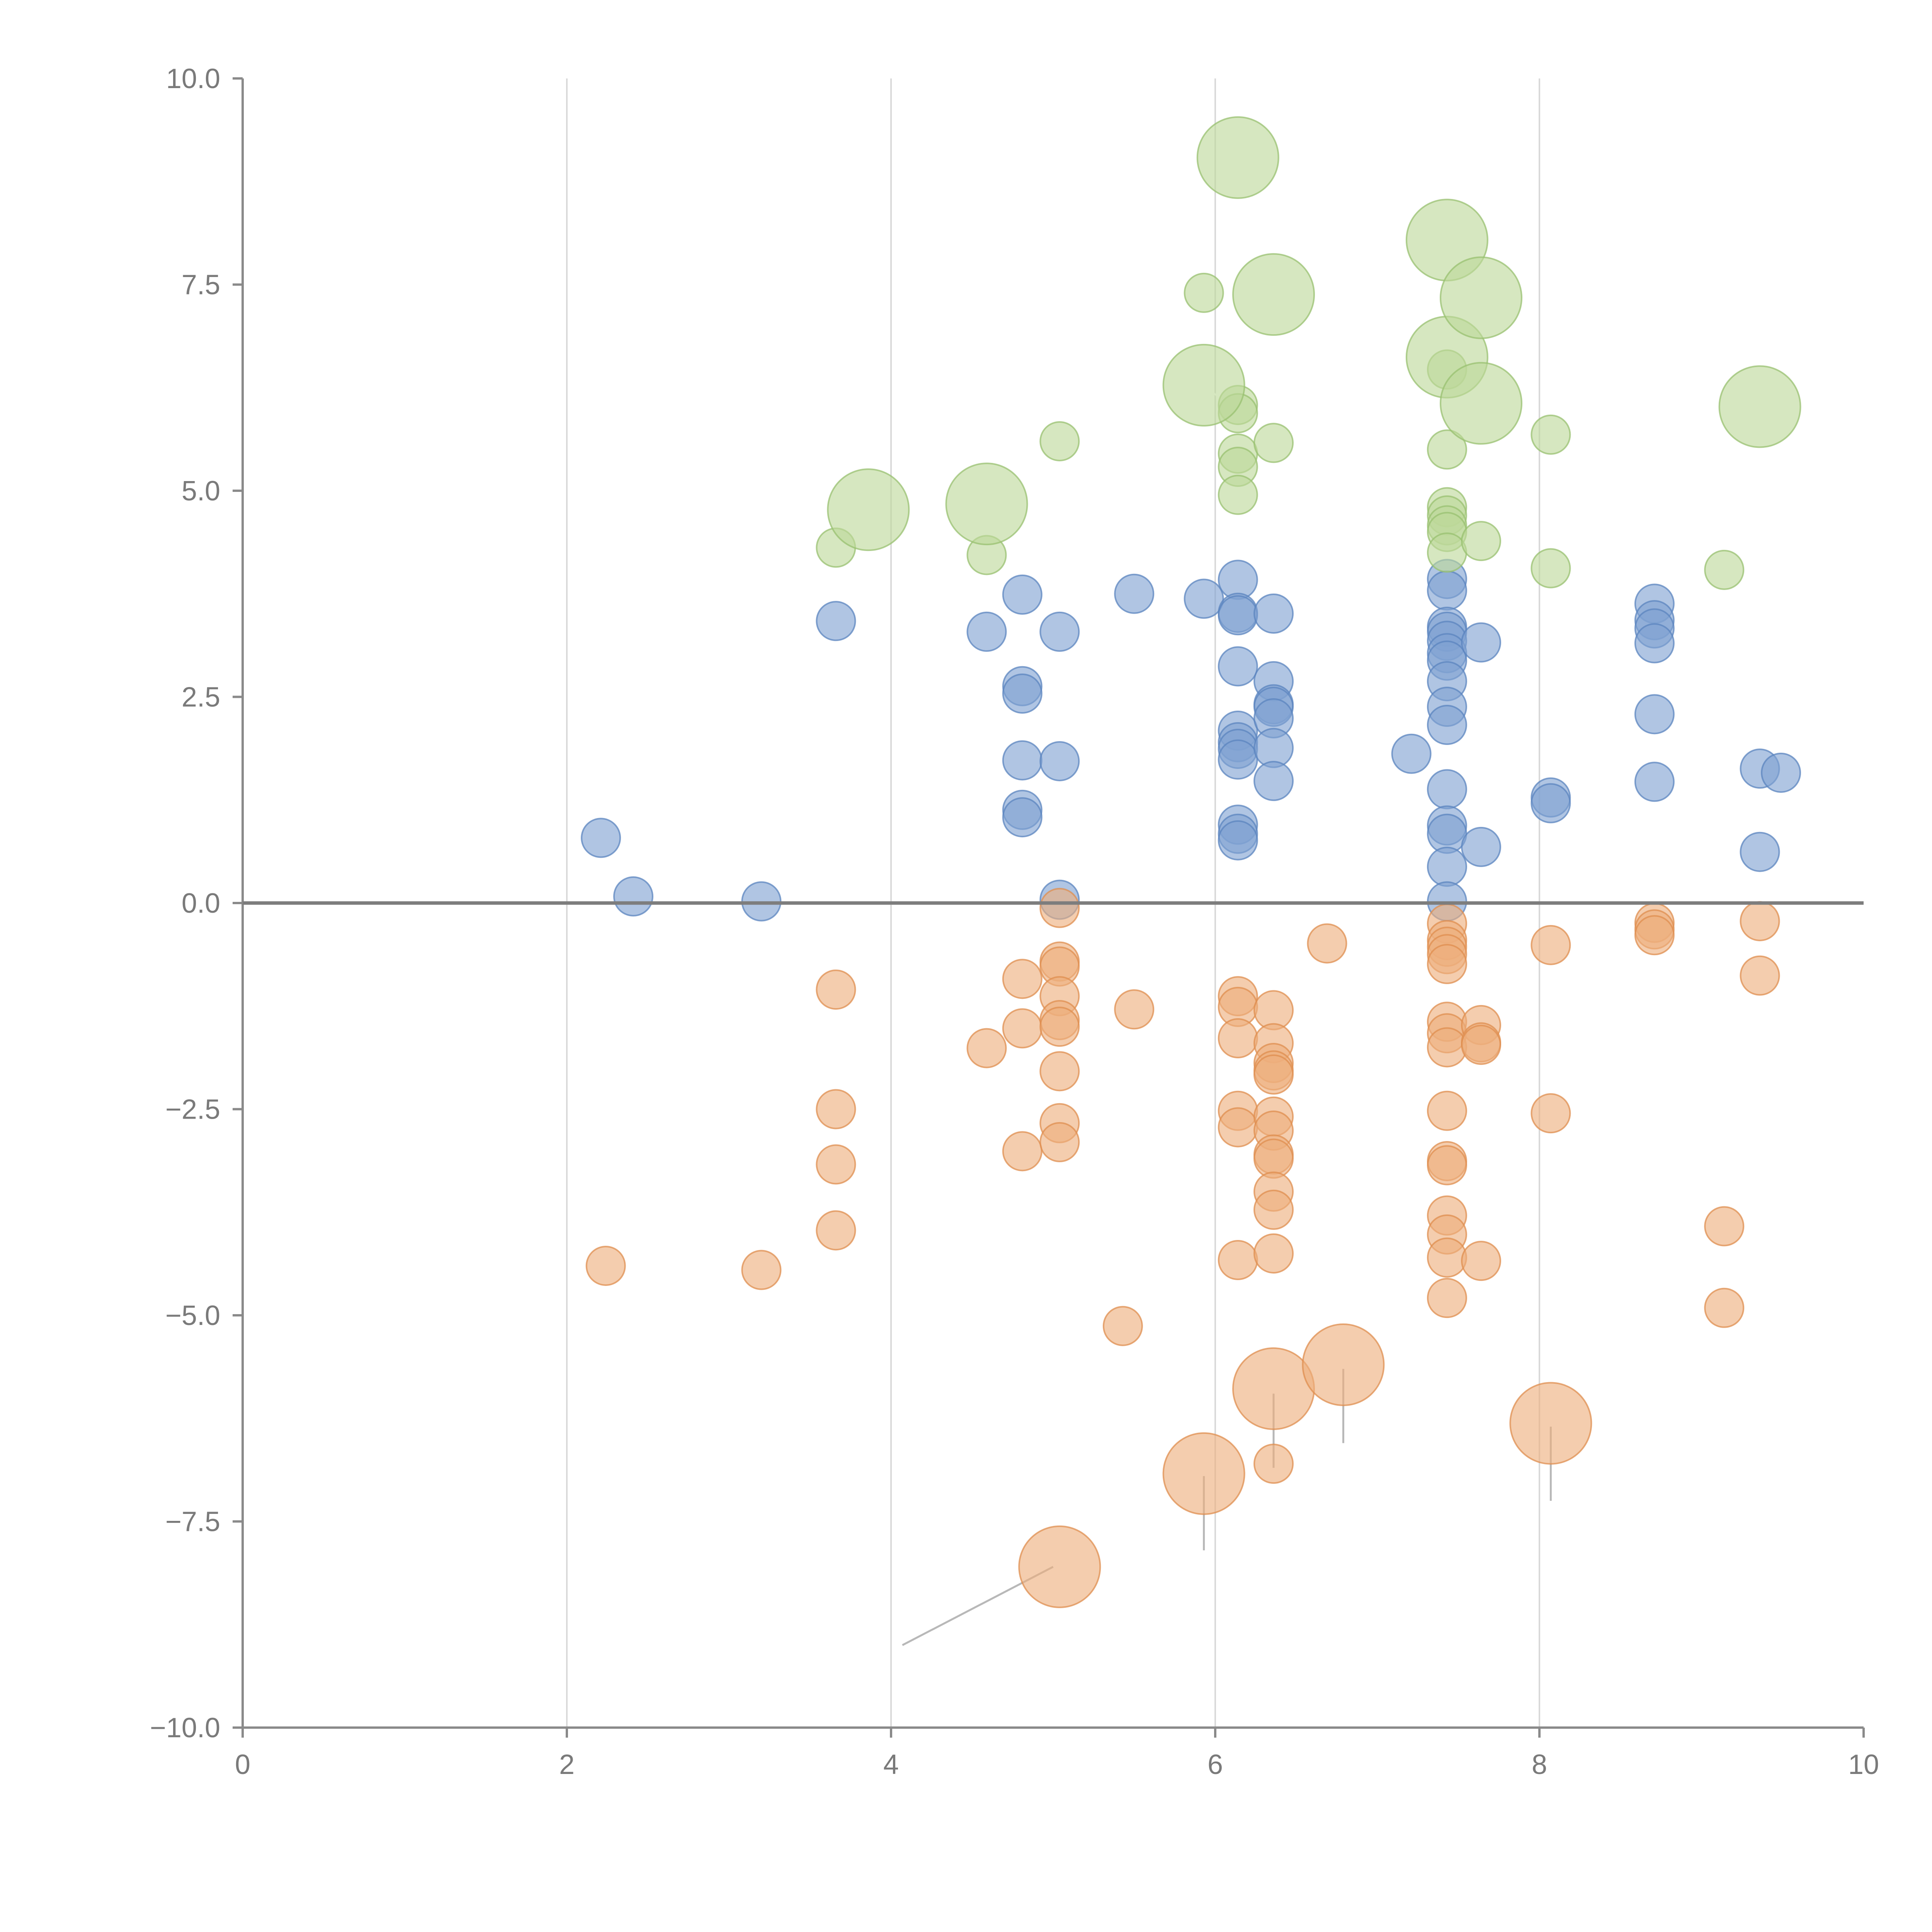 This screenshot has width=1932, height=1932. I want to click on x-tick-label: 4, so click(891, 1765).